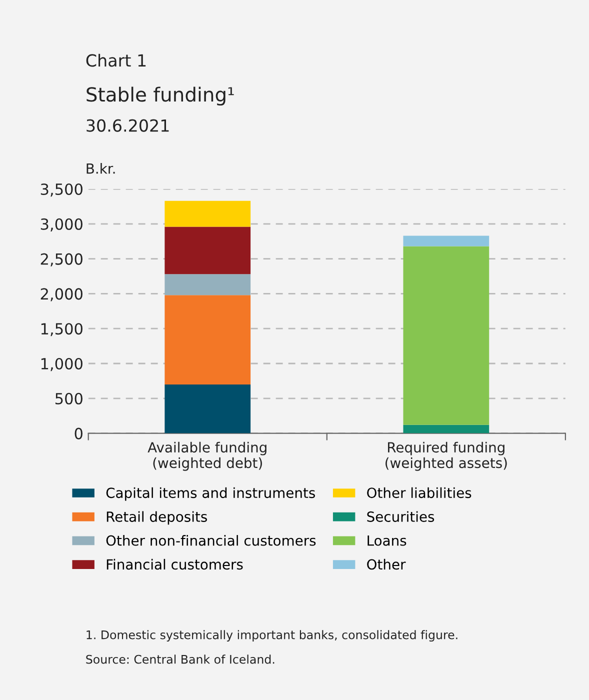 The image size is (589, 700). I want to click on y-tick-label: 3,000, so click(61, 225).